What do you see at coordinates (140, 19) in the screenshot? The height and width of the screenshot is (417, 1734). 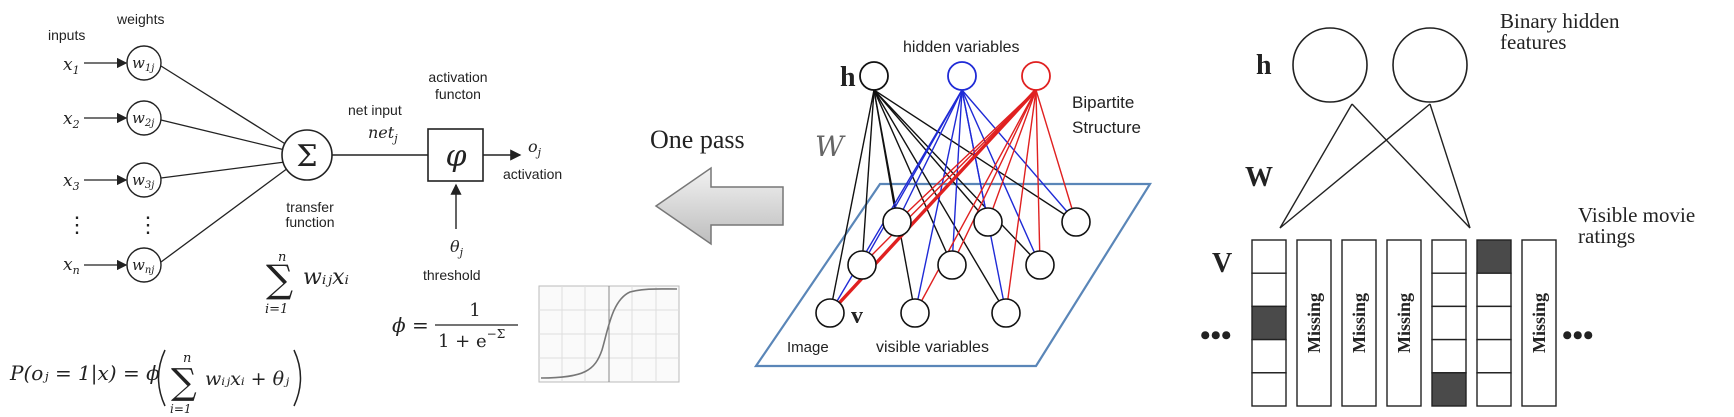 I see `weights-label: weights` at bounding box center [140, 19].